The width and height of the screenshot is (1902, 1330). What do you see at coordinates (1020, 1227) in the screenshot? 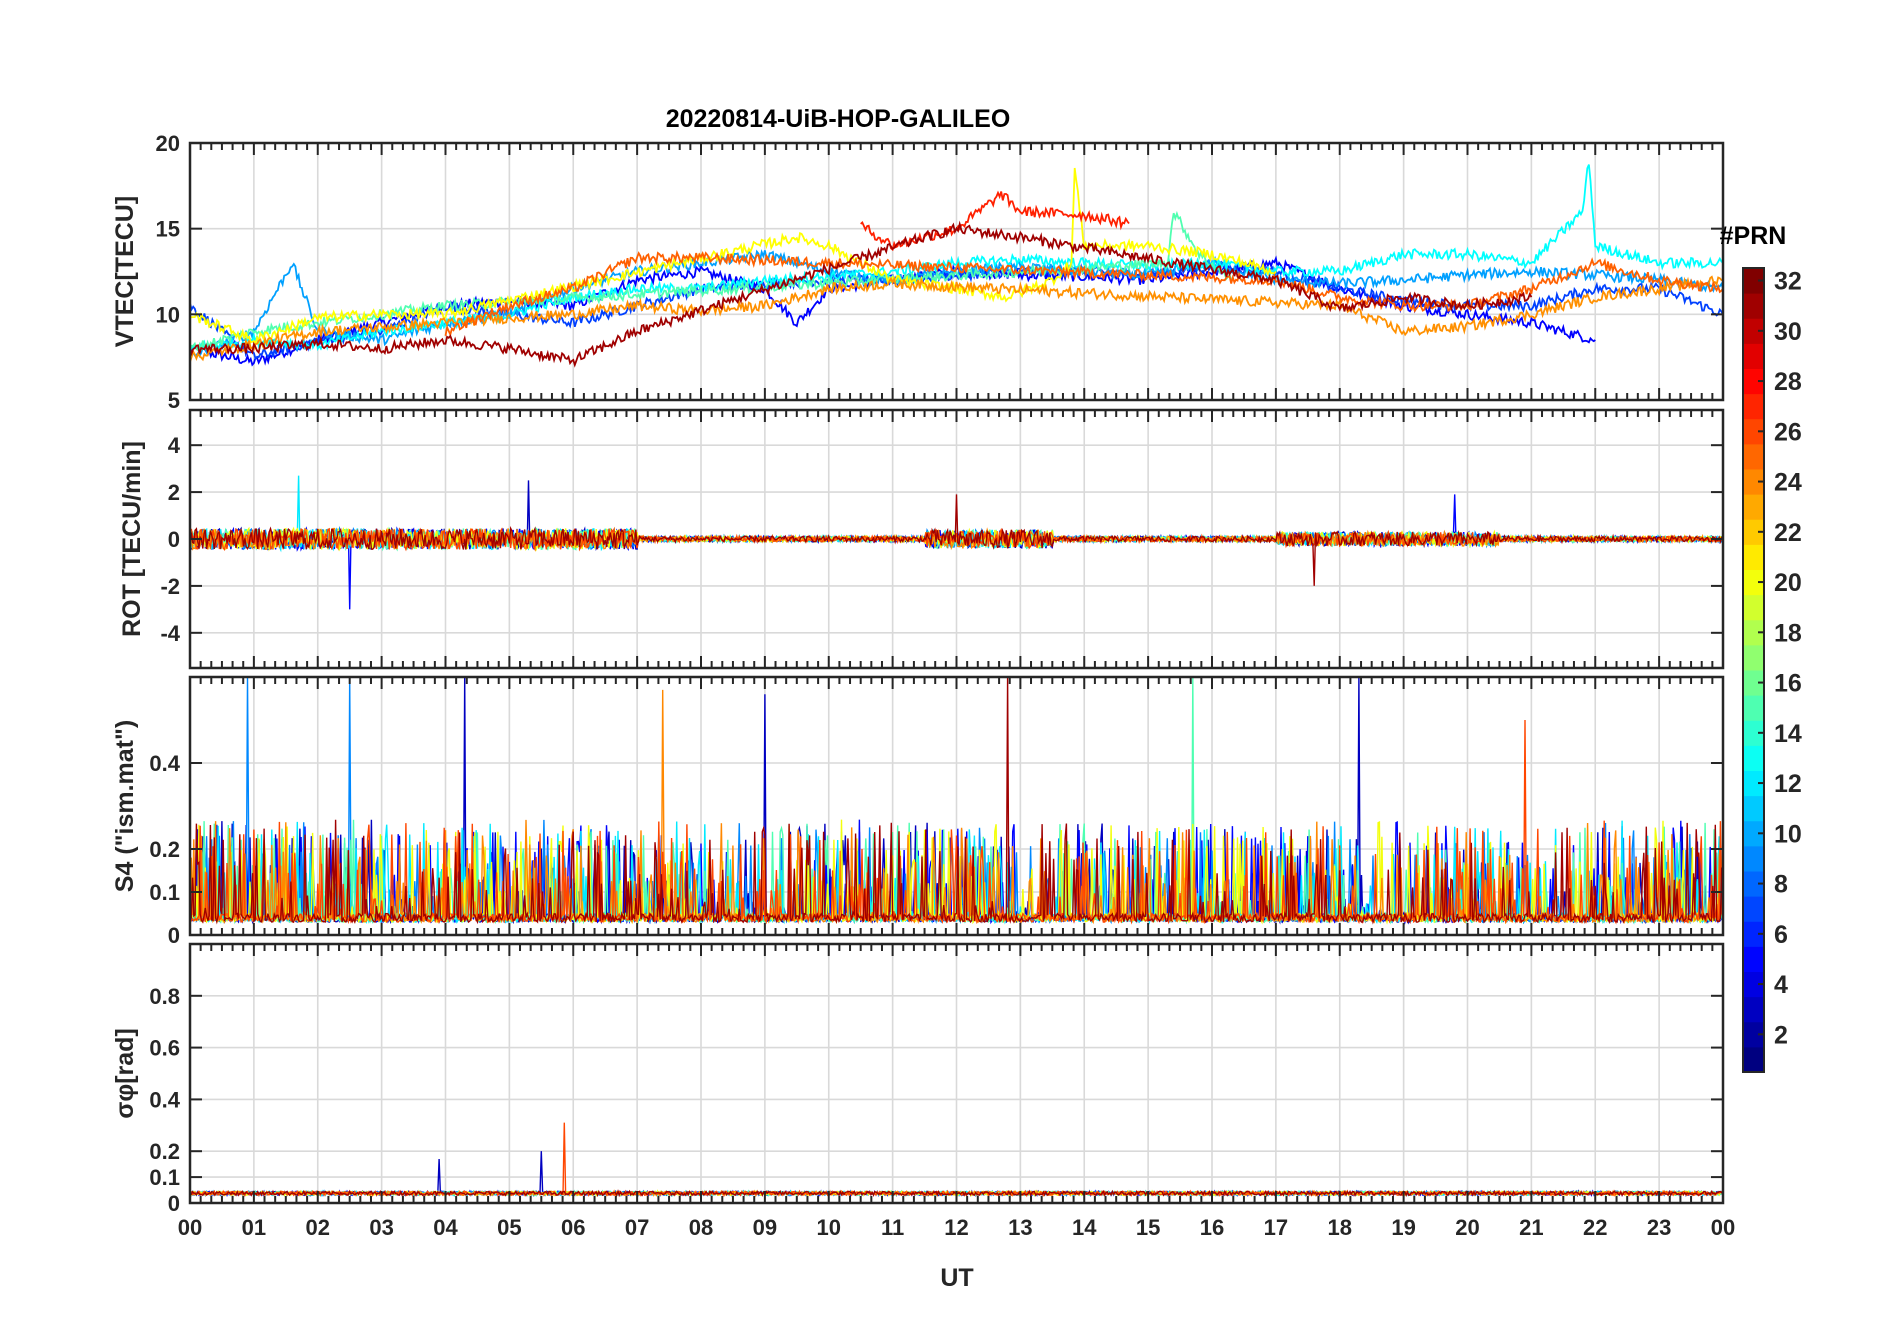
I see `x-tick-label: 13` at bounding box center [1020, 1227].